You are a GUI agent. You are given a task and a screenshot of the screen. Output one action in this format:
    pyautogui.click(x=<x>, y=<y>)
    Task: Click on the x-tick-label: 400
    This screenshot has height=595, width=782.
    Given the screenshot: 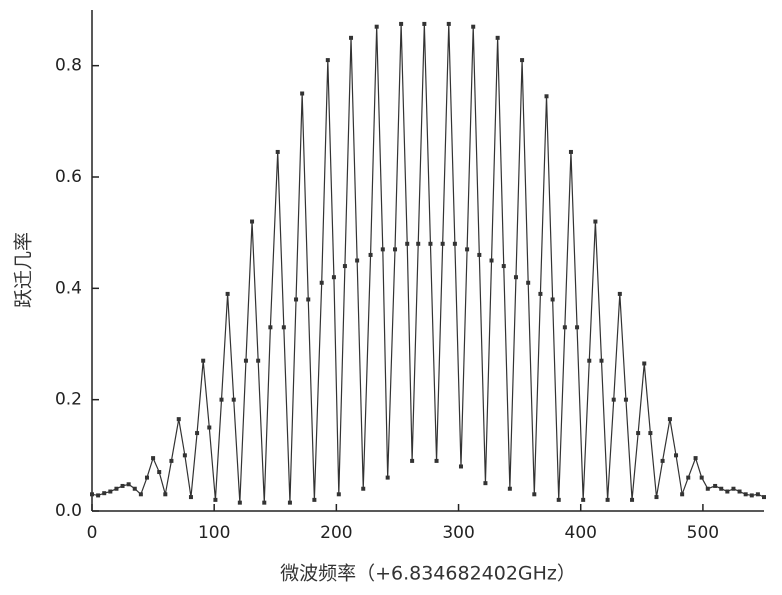 What is the action you would take?
    pyautogui.click(x=581, y=533)
    